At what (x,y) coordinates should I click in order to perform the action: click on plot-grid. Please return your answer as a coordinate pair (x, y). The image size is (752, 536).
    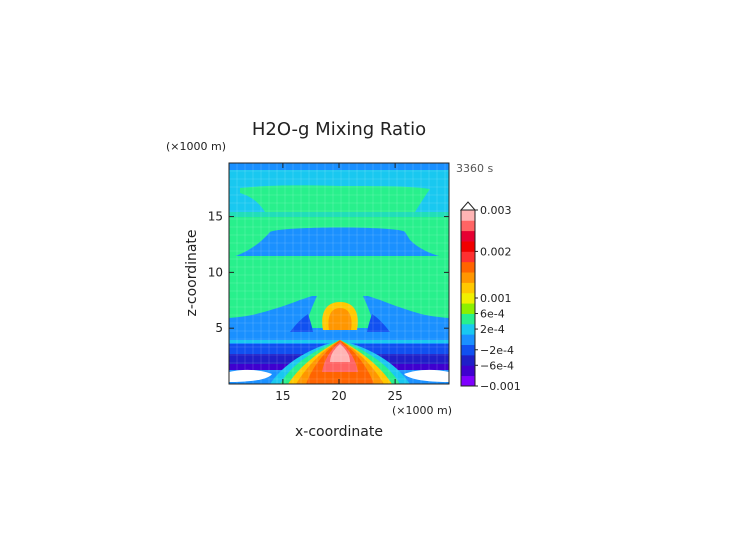
    Looking at the image, I should click on (339, 273).